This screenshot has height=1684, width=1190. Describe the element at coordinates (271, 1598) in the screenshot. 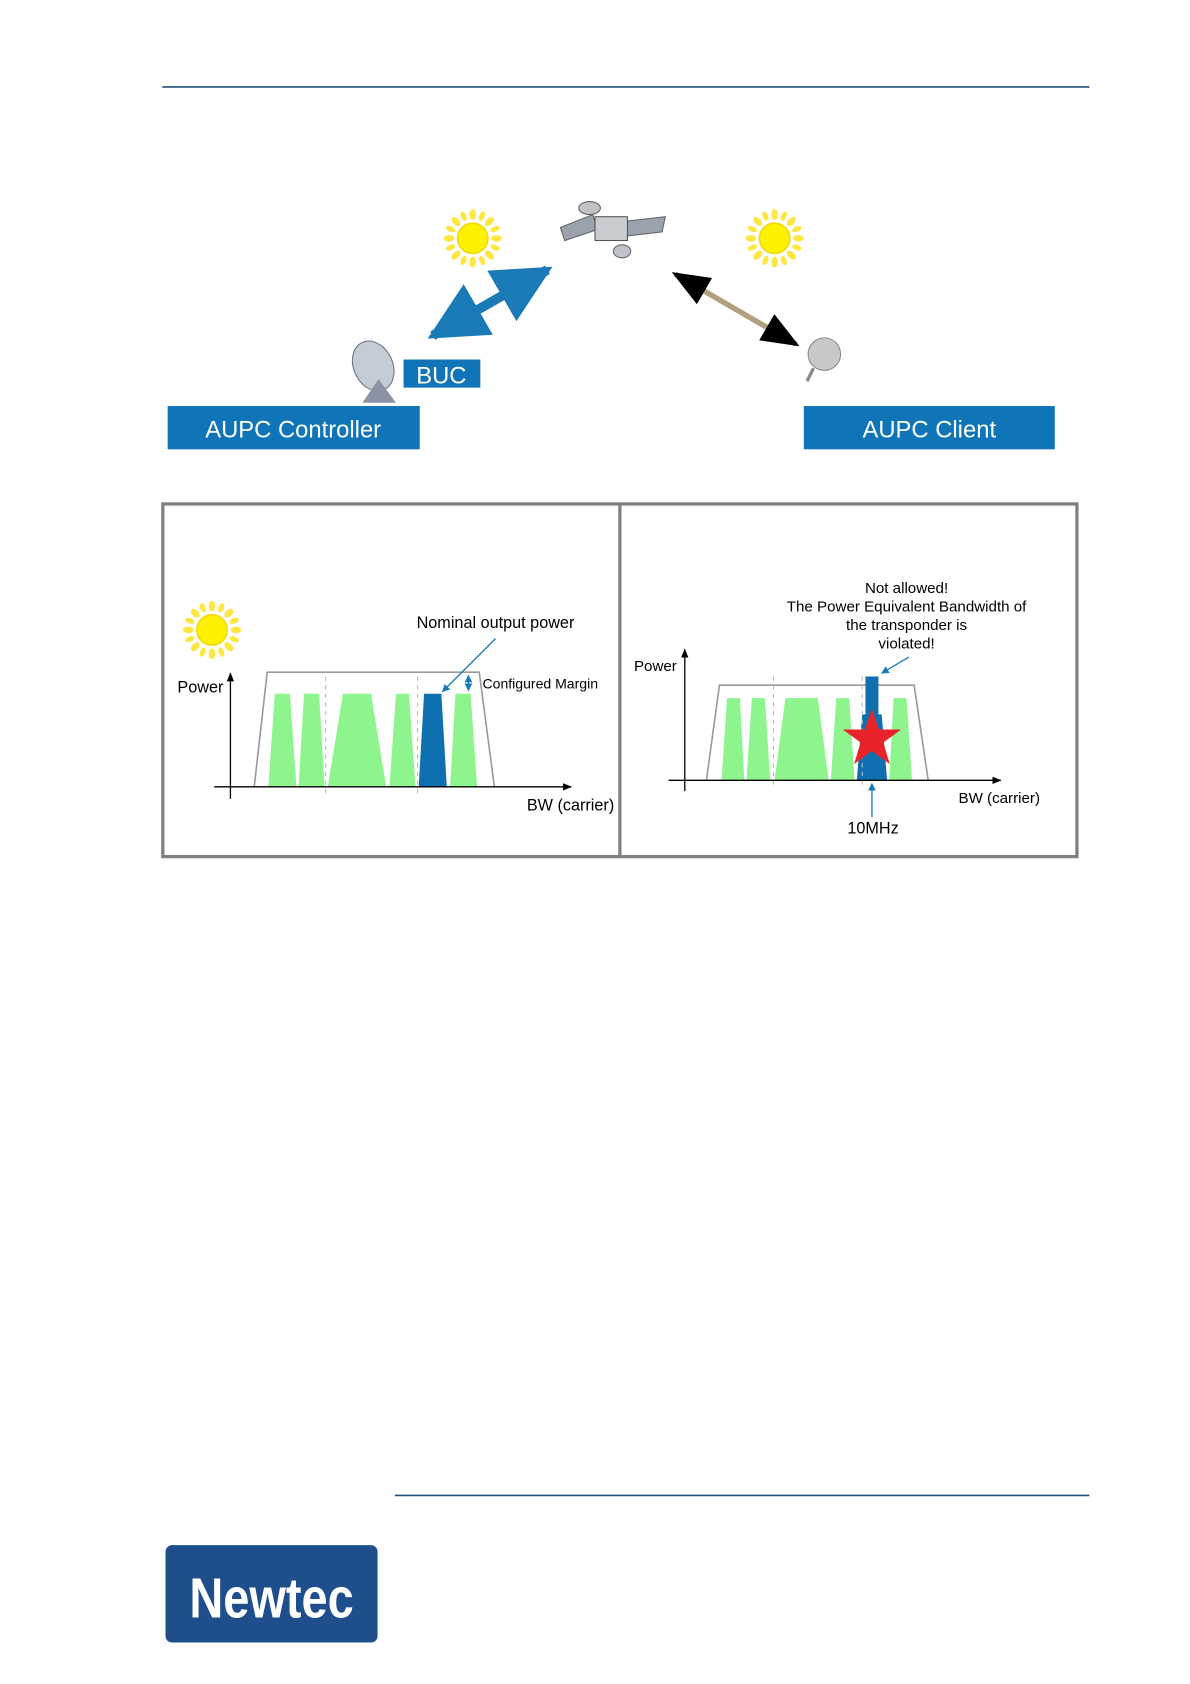

I see `logo-text: Newtec` at that location.